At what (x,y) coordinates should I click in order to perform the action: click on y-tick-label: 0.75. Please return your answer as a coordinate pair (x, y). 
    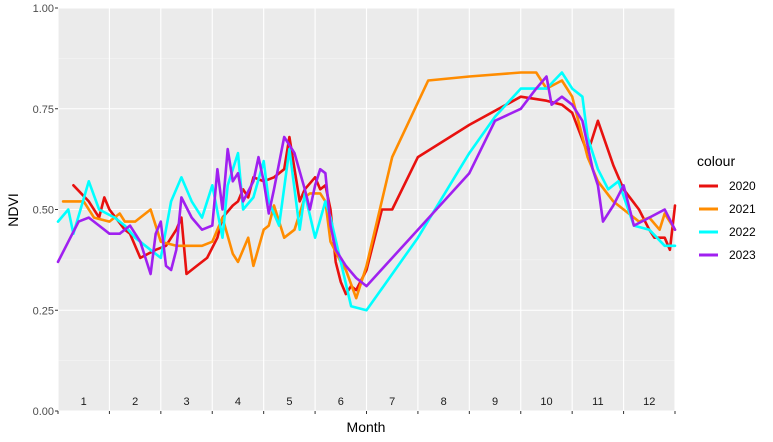
    Looking at the image, I should click on (43, 110).